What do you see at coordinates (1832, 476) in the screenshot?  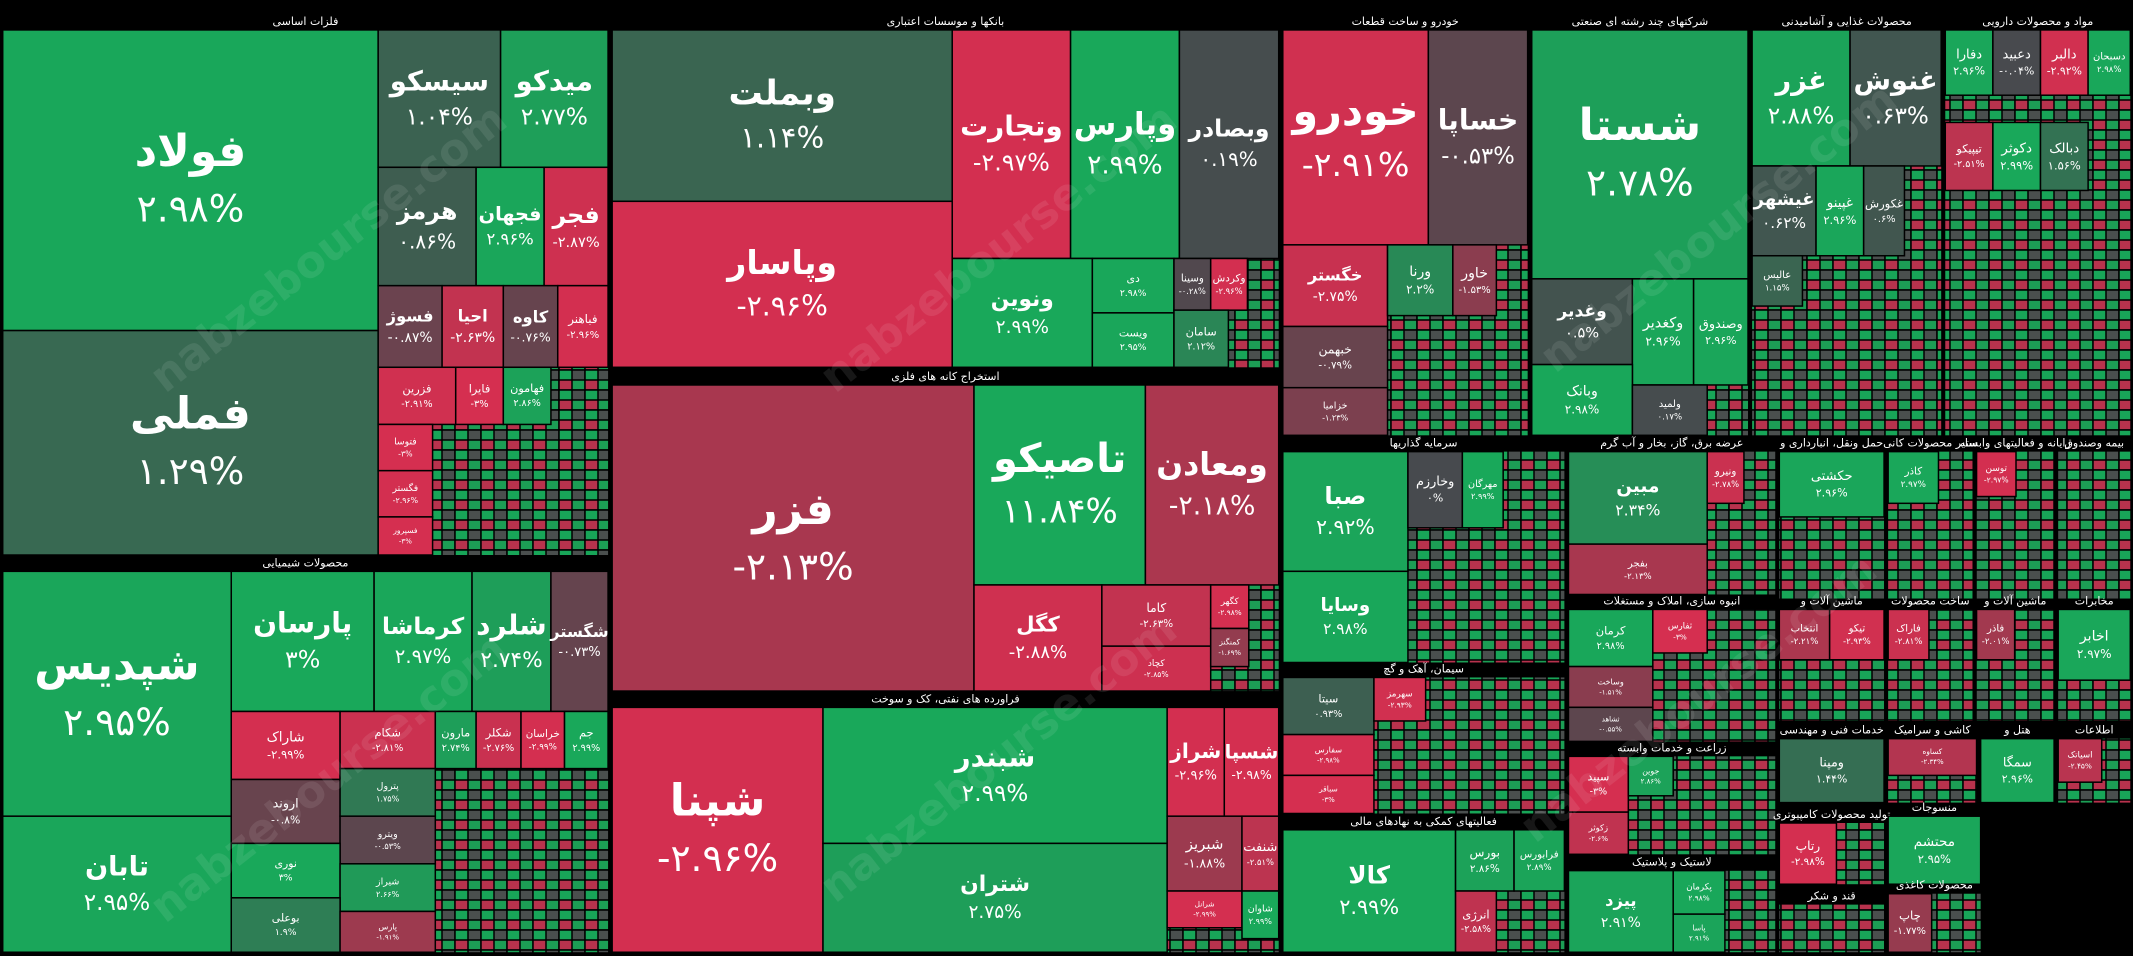 I see `tile-name: حکشتی` at bounding box center [1832, 476].